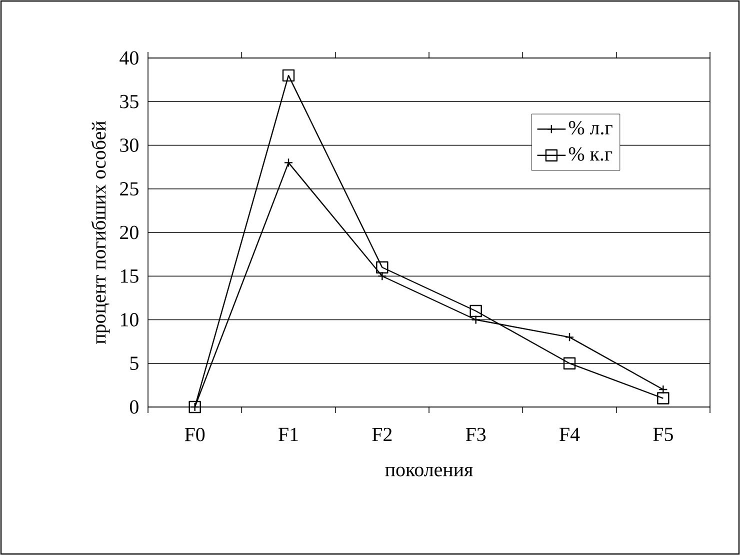 The image size is (740, 555). I want to click on y-tick-label: 10, so click(129, 319).